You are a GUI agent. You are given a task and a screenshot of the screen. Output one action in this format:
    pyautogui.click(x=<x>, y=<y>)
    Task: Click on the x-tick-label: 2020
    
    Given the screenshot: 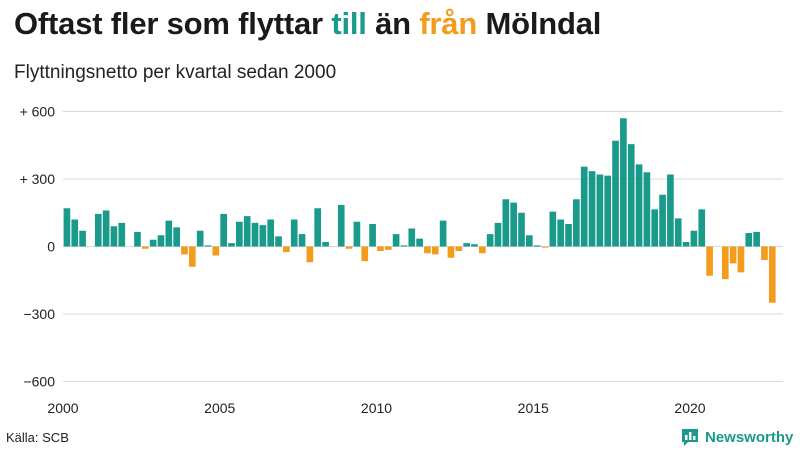 What is the action you would take?
    pyautogui.click(x=689, y=408)
    